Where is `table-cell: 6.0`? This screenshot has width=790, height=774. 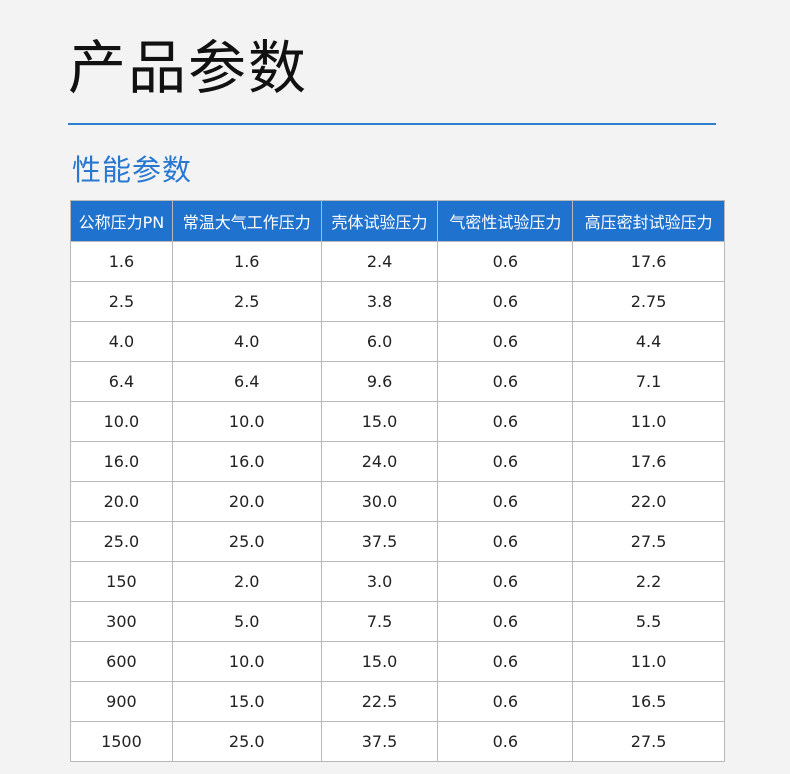
table-cell: 6.0 is located at coordinates (379, 341).